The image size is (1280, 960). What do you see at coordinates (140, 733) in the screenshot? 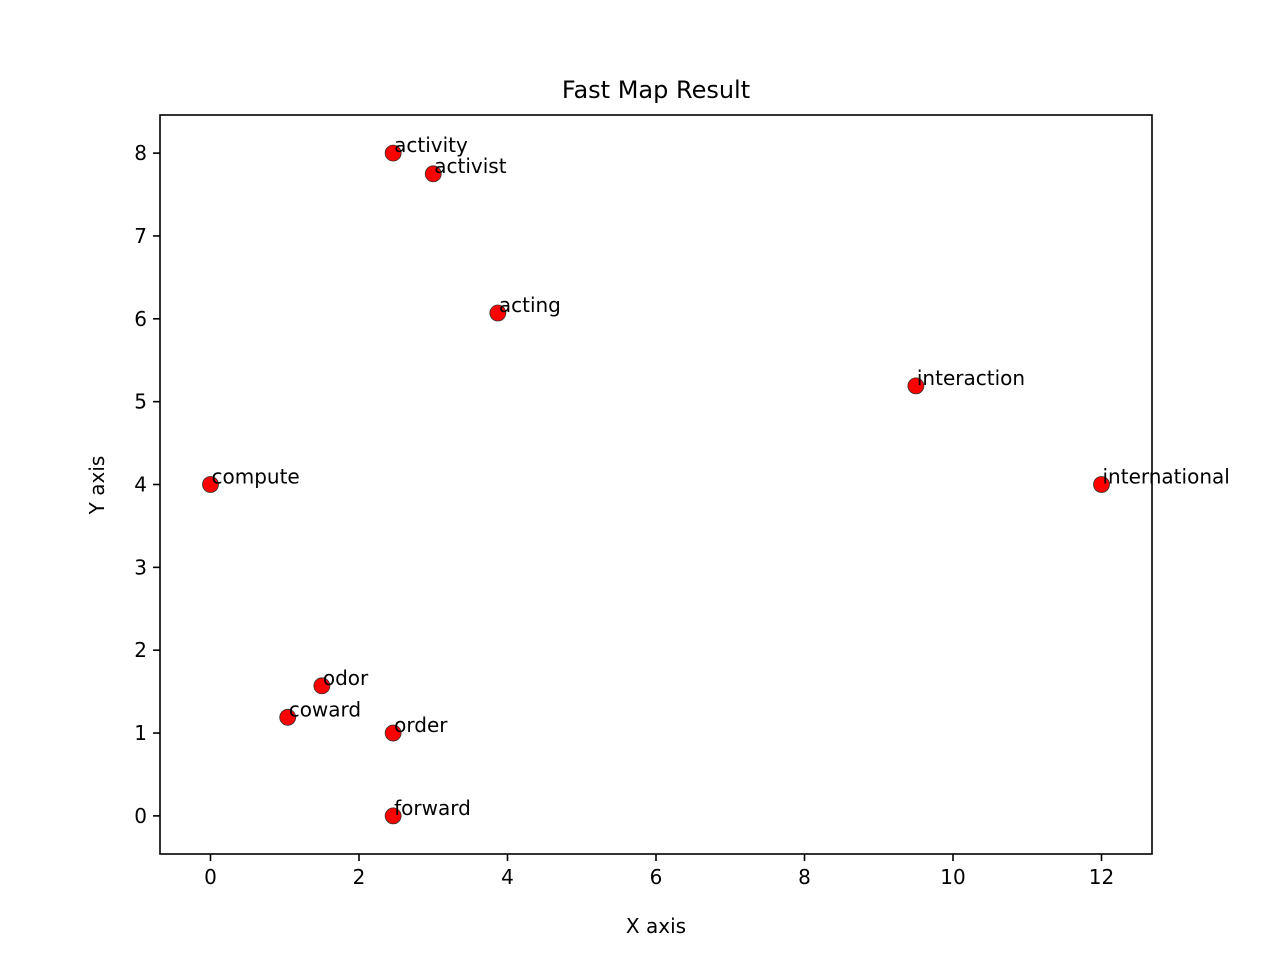
I see `y-tick-label: 1` at bounding box center [140, 733].